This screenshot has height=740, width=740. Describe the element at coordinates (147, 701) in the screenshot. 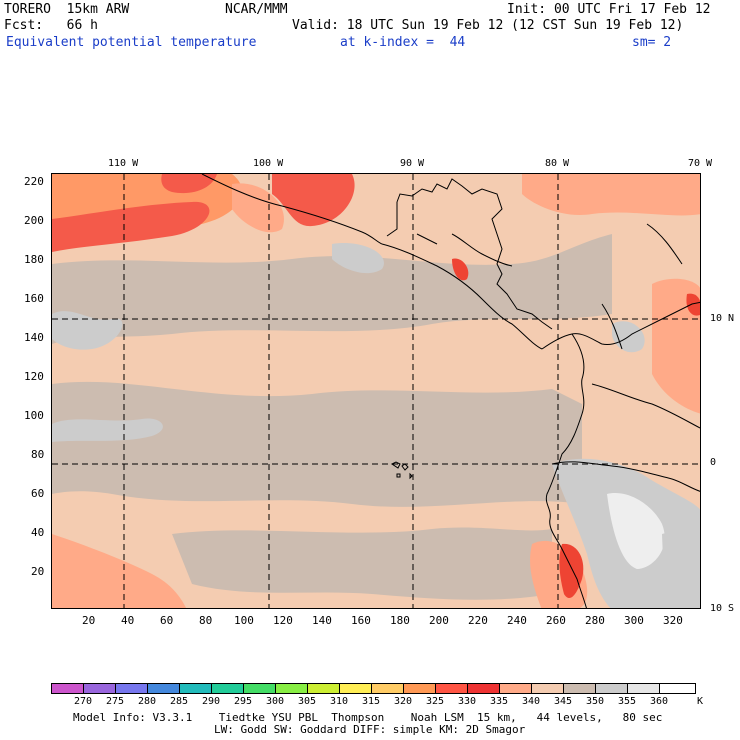

I see `colorbar-label: 280` at that location.